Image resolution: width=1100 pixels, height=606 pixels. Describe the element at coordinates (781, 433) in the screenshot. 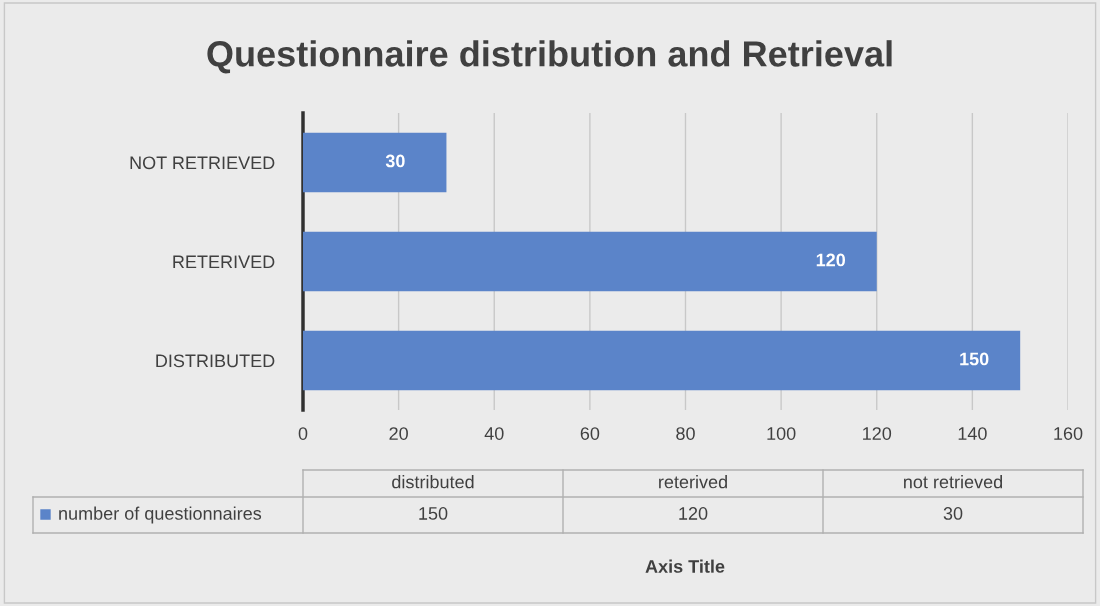

I see `x-tick-label: 100` at that location.